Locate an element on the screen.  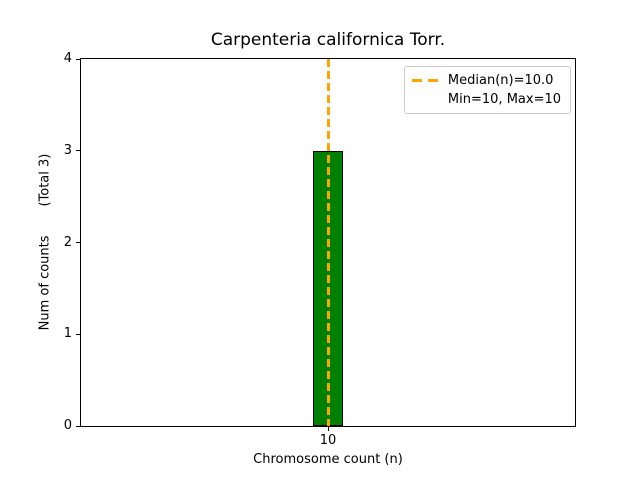
x-axis-label: Chromosome count (n) is located at coordinates (328, 459).